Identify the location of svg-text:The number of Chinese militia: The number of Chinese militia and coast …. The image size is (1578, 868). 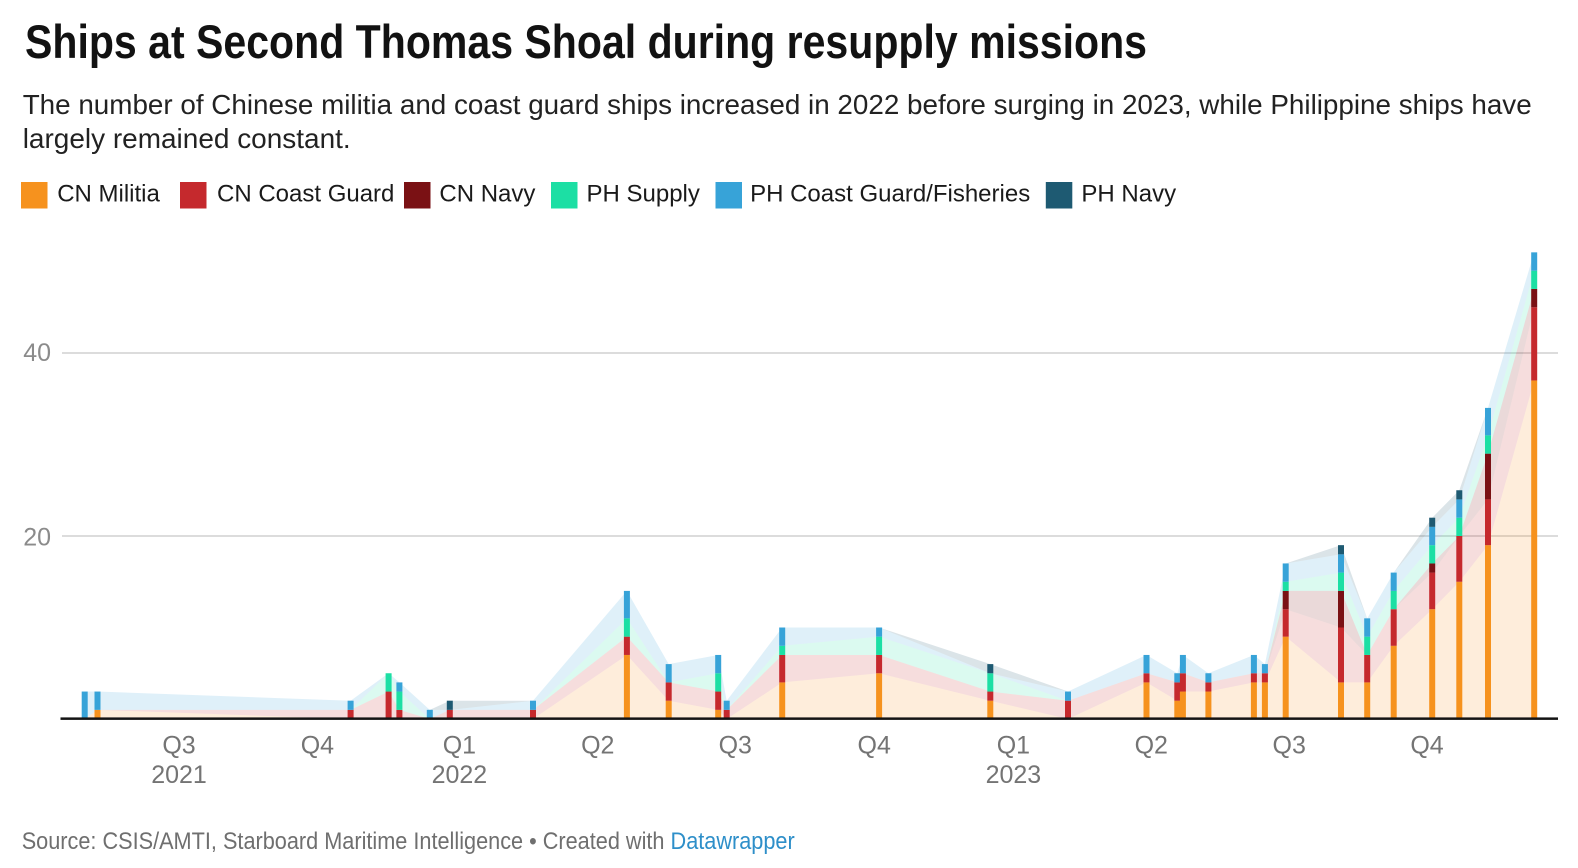
(777, 104).